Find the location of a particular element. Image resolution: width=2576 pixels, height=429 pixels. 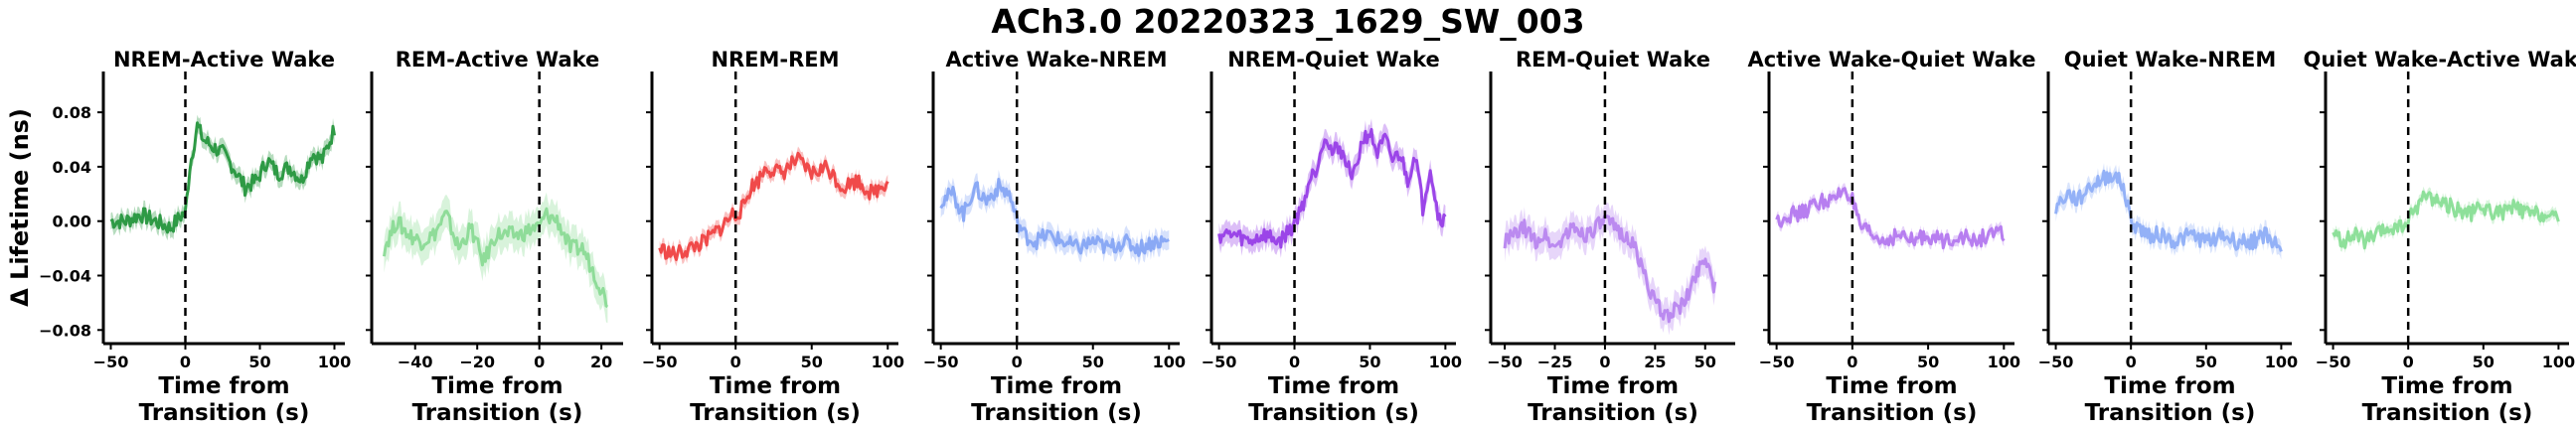

subplot-title: Active Wake-Quiet Wake is located at coordinates (1892, 60).